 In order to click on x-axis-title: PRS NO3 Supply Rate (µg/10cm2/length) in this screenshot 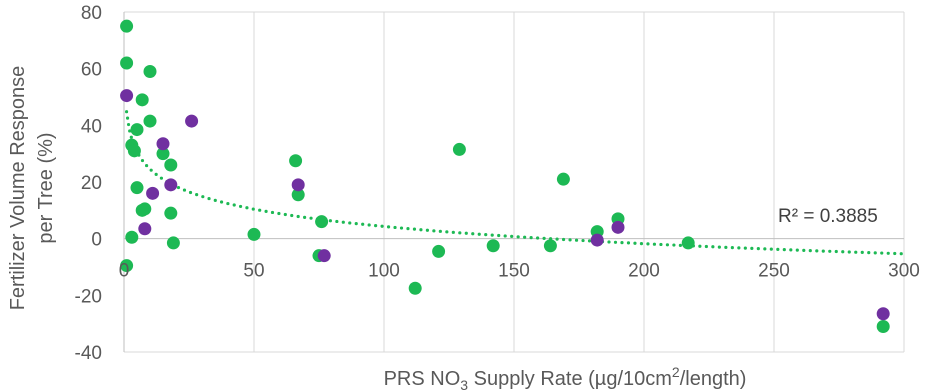, I will do `click(565, 378)`.